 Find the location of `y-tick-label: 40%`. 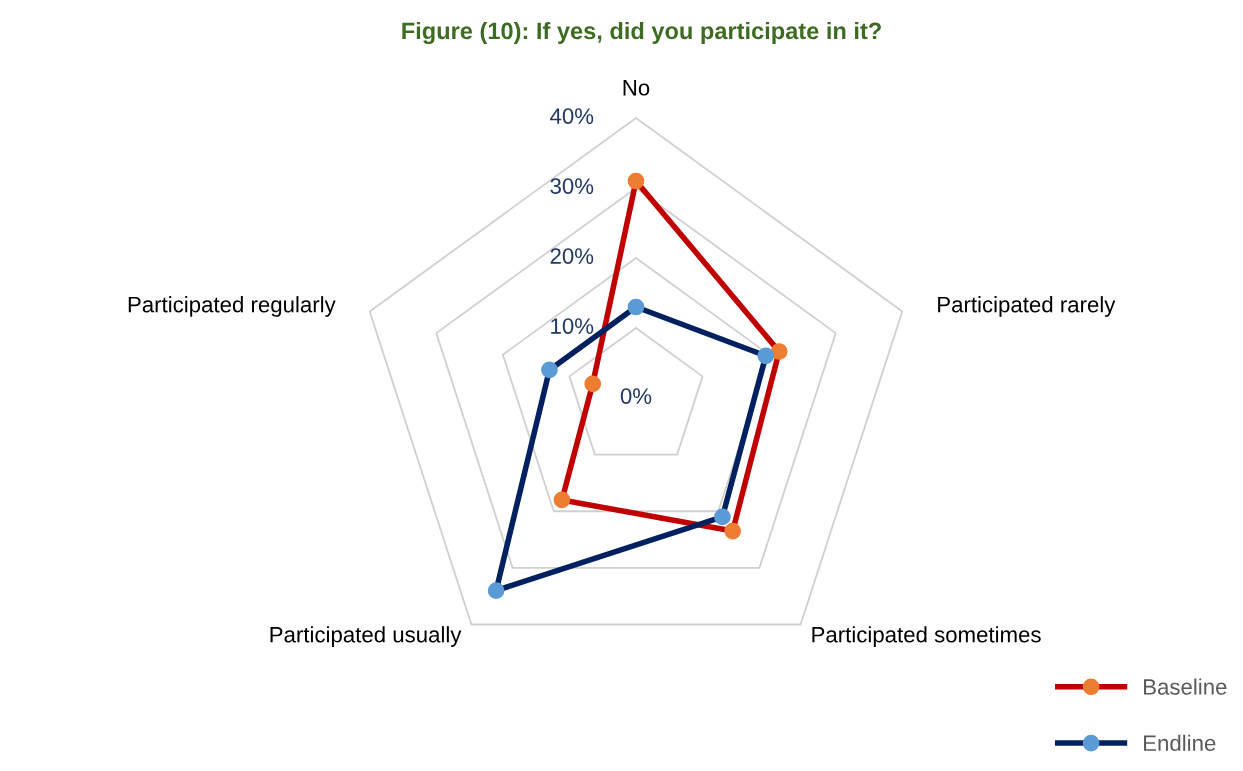

y-tick-label: 40% is located at coordinates (572, 116).